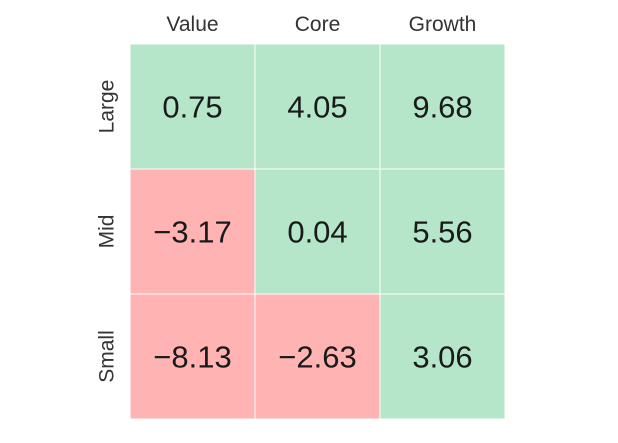 Image resolution: width=618 pixels, height=443 pixels. I want to click on row-label-large: Large, so click(107, 107).